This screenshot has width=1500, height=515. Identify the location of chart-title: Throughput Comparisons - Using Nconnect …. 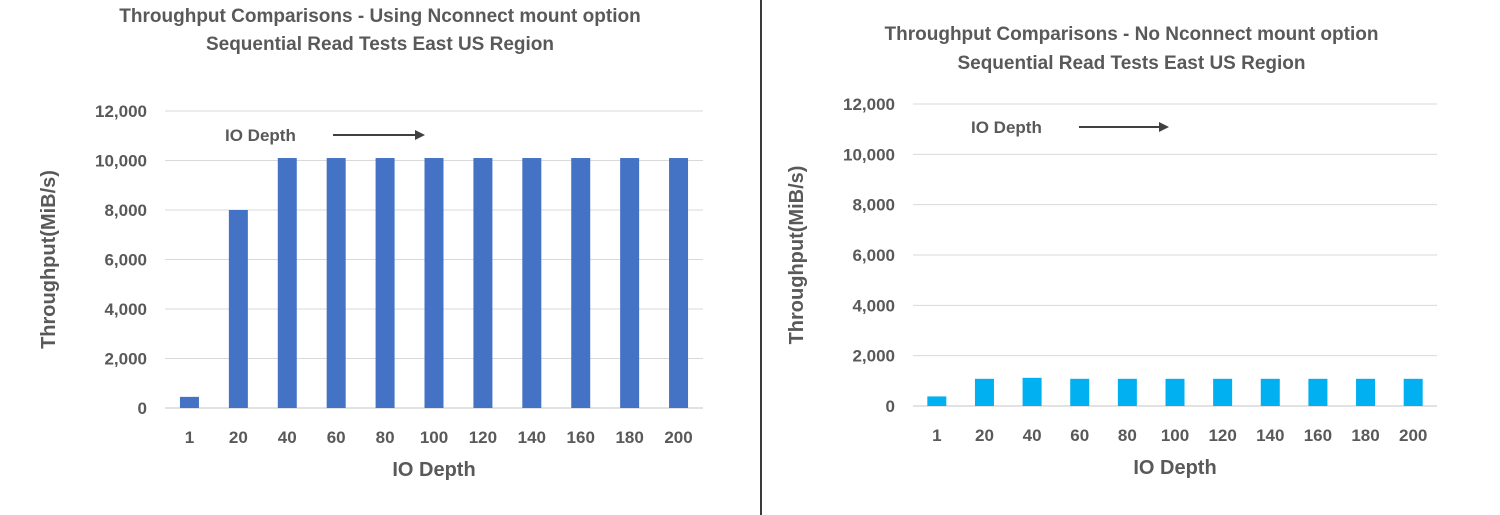
(380, 16).